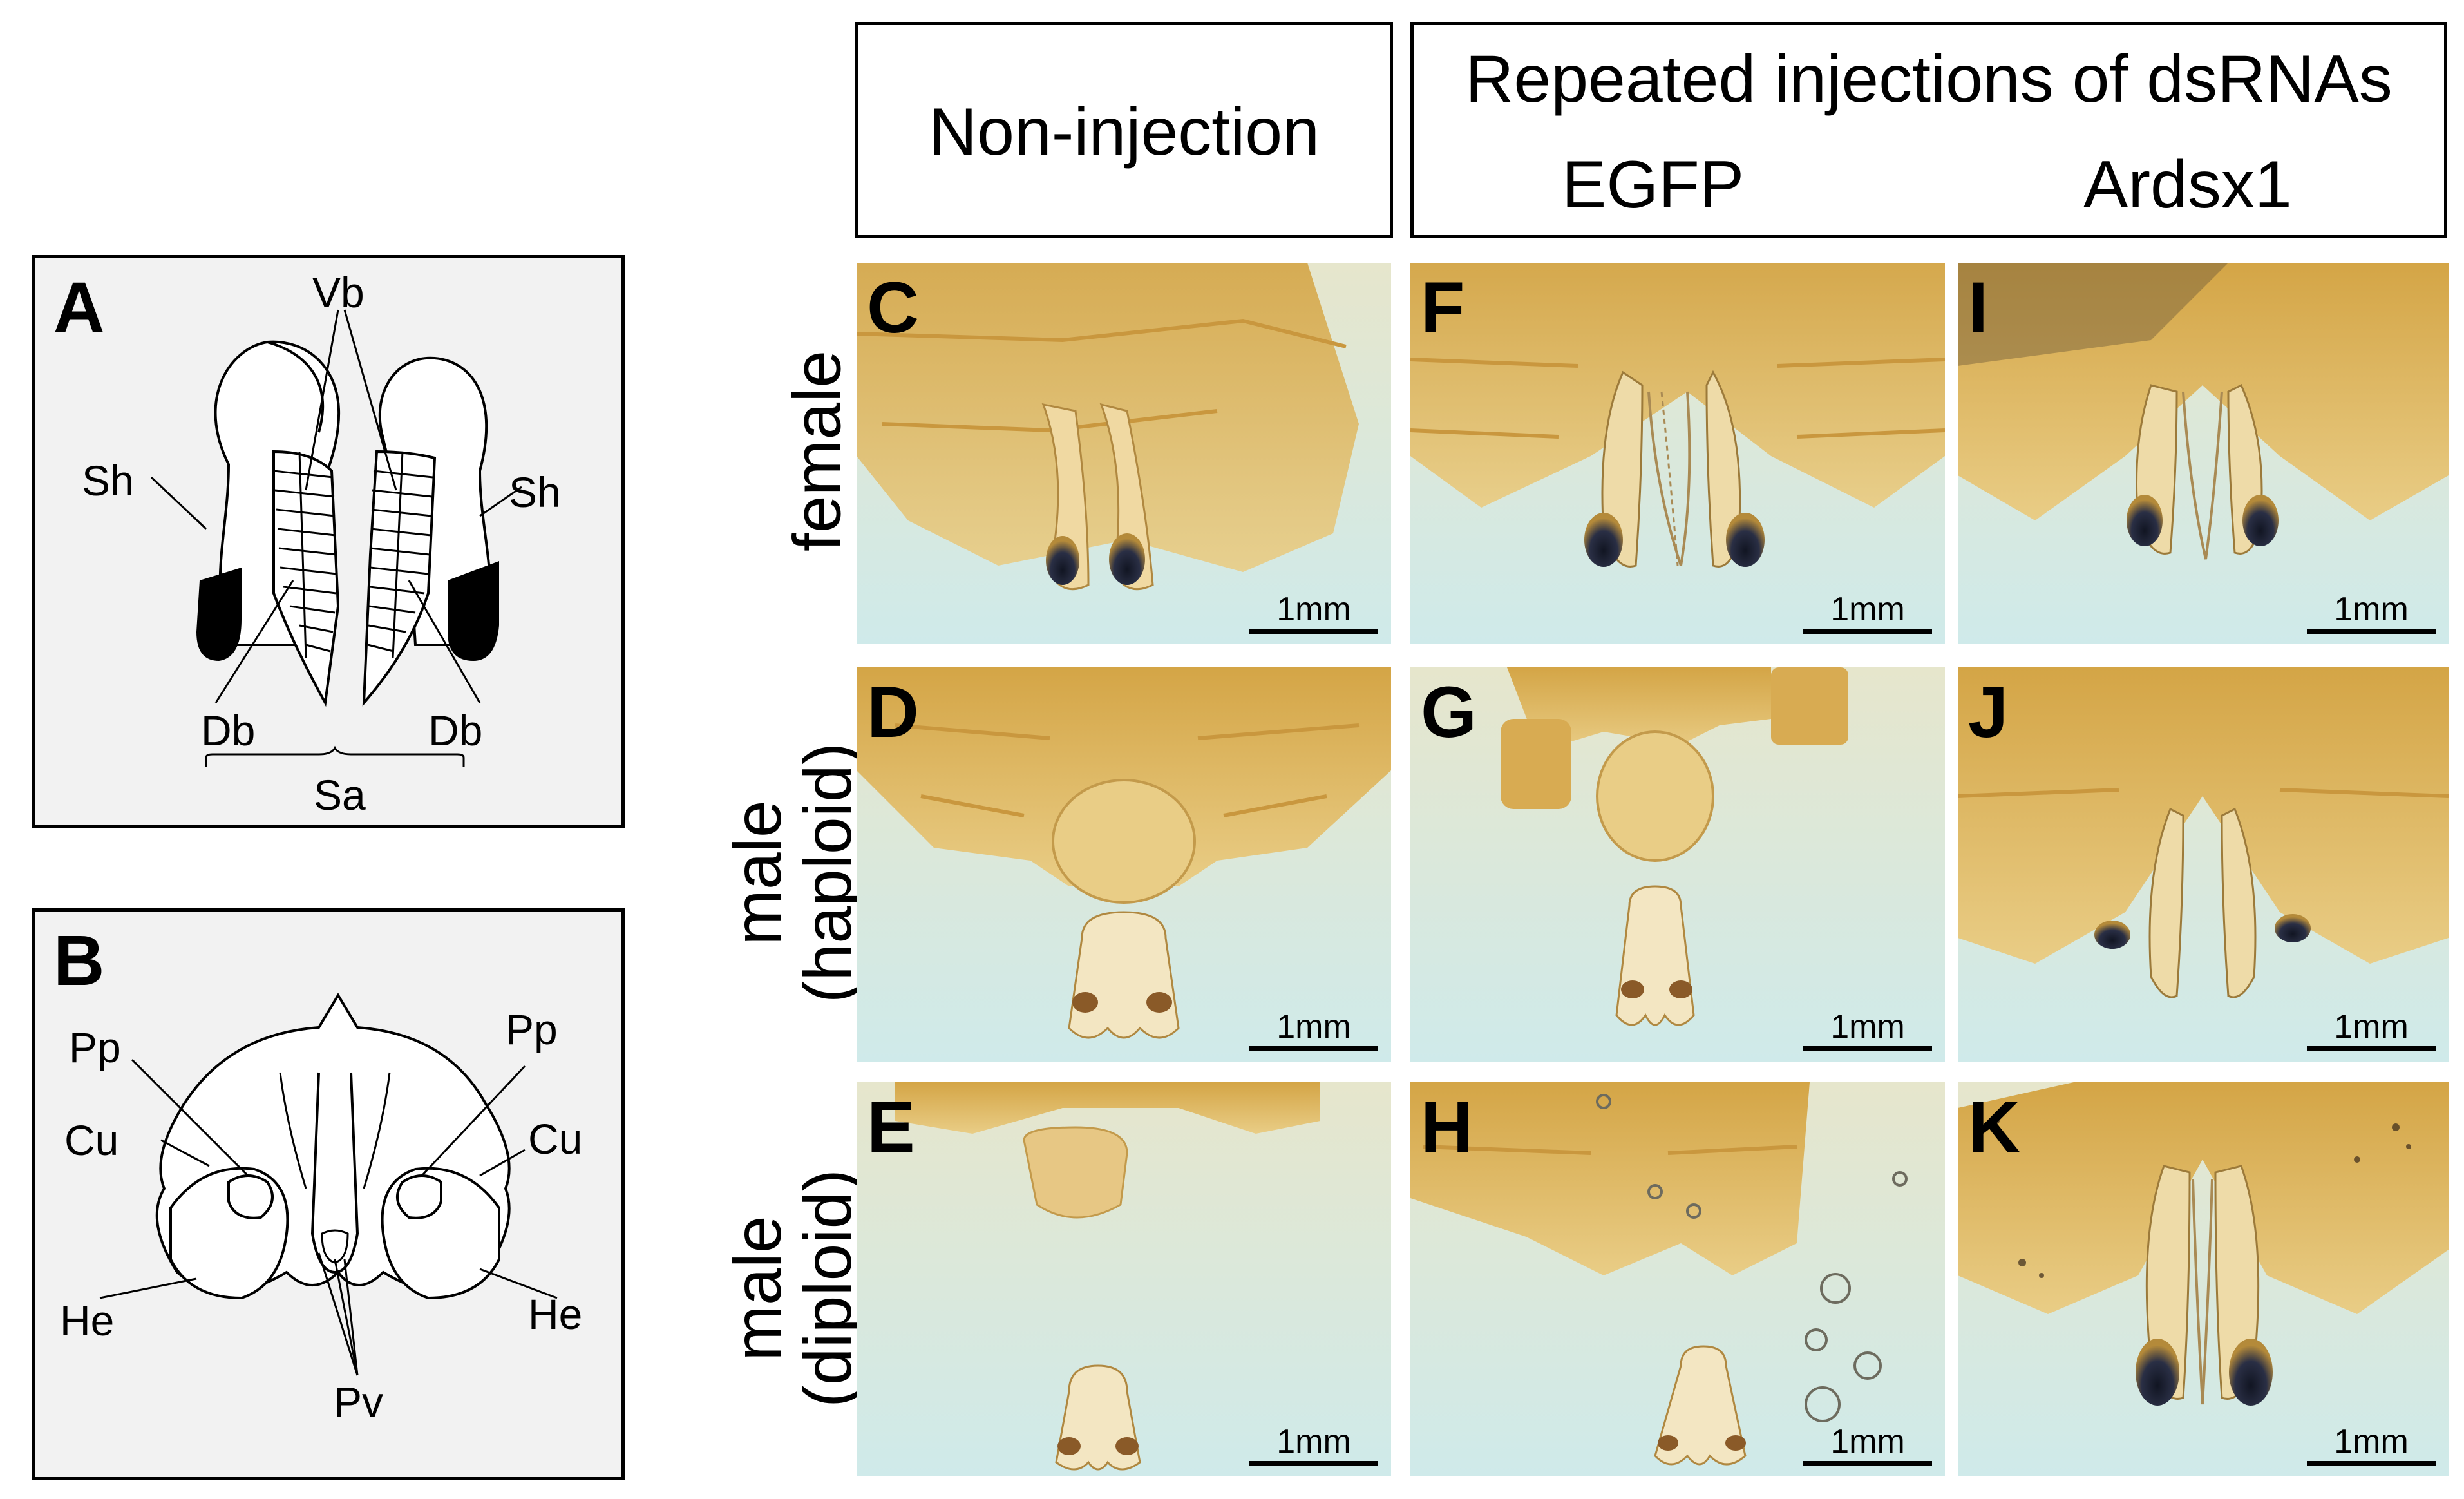 This screenshot has height=1499, width=2464. What do you see at coordinates (2371, 1030) in the screenshot?
I see `scale-bar-j: 1mm` at bounding box center [2371, 1030].